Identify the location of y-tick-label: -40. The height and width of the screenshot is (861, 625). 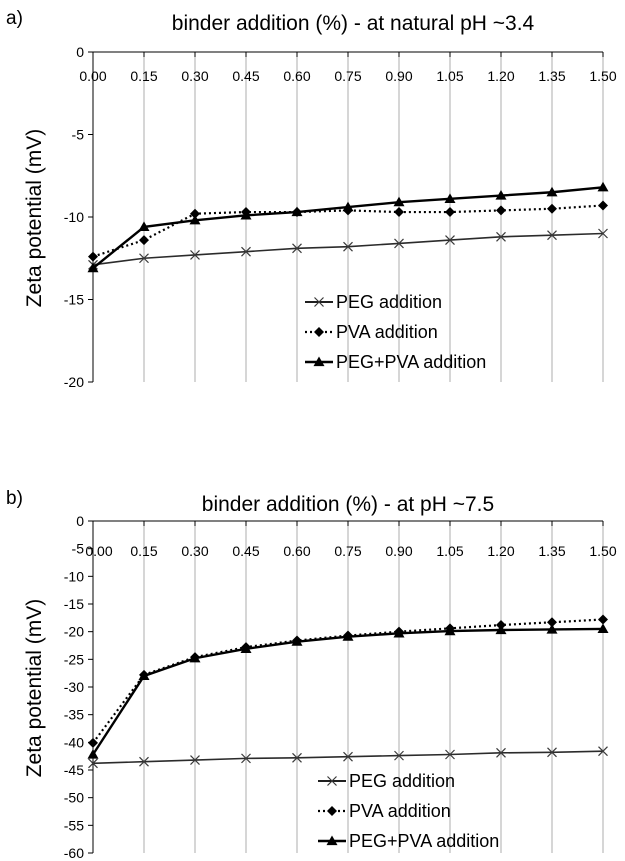
(74, 742).